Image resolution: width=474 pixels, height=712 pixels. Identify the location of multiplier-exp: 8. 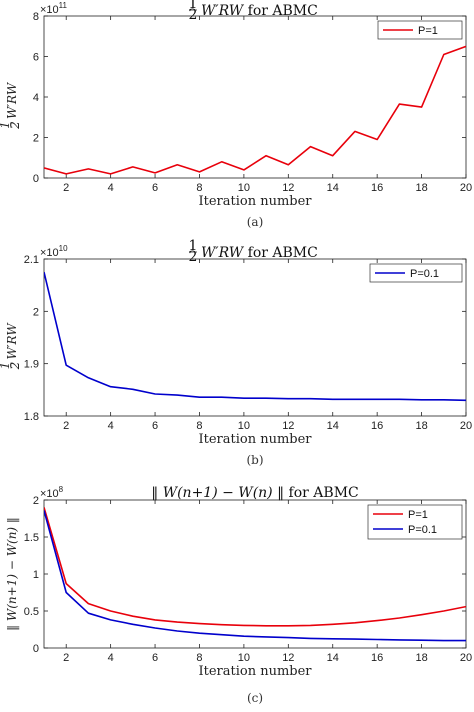
(61, 489).